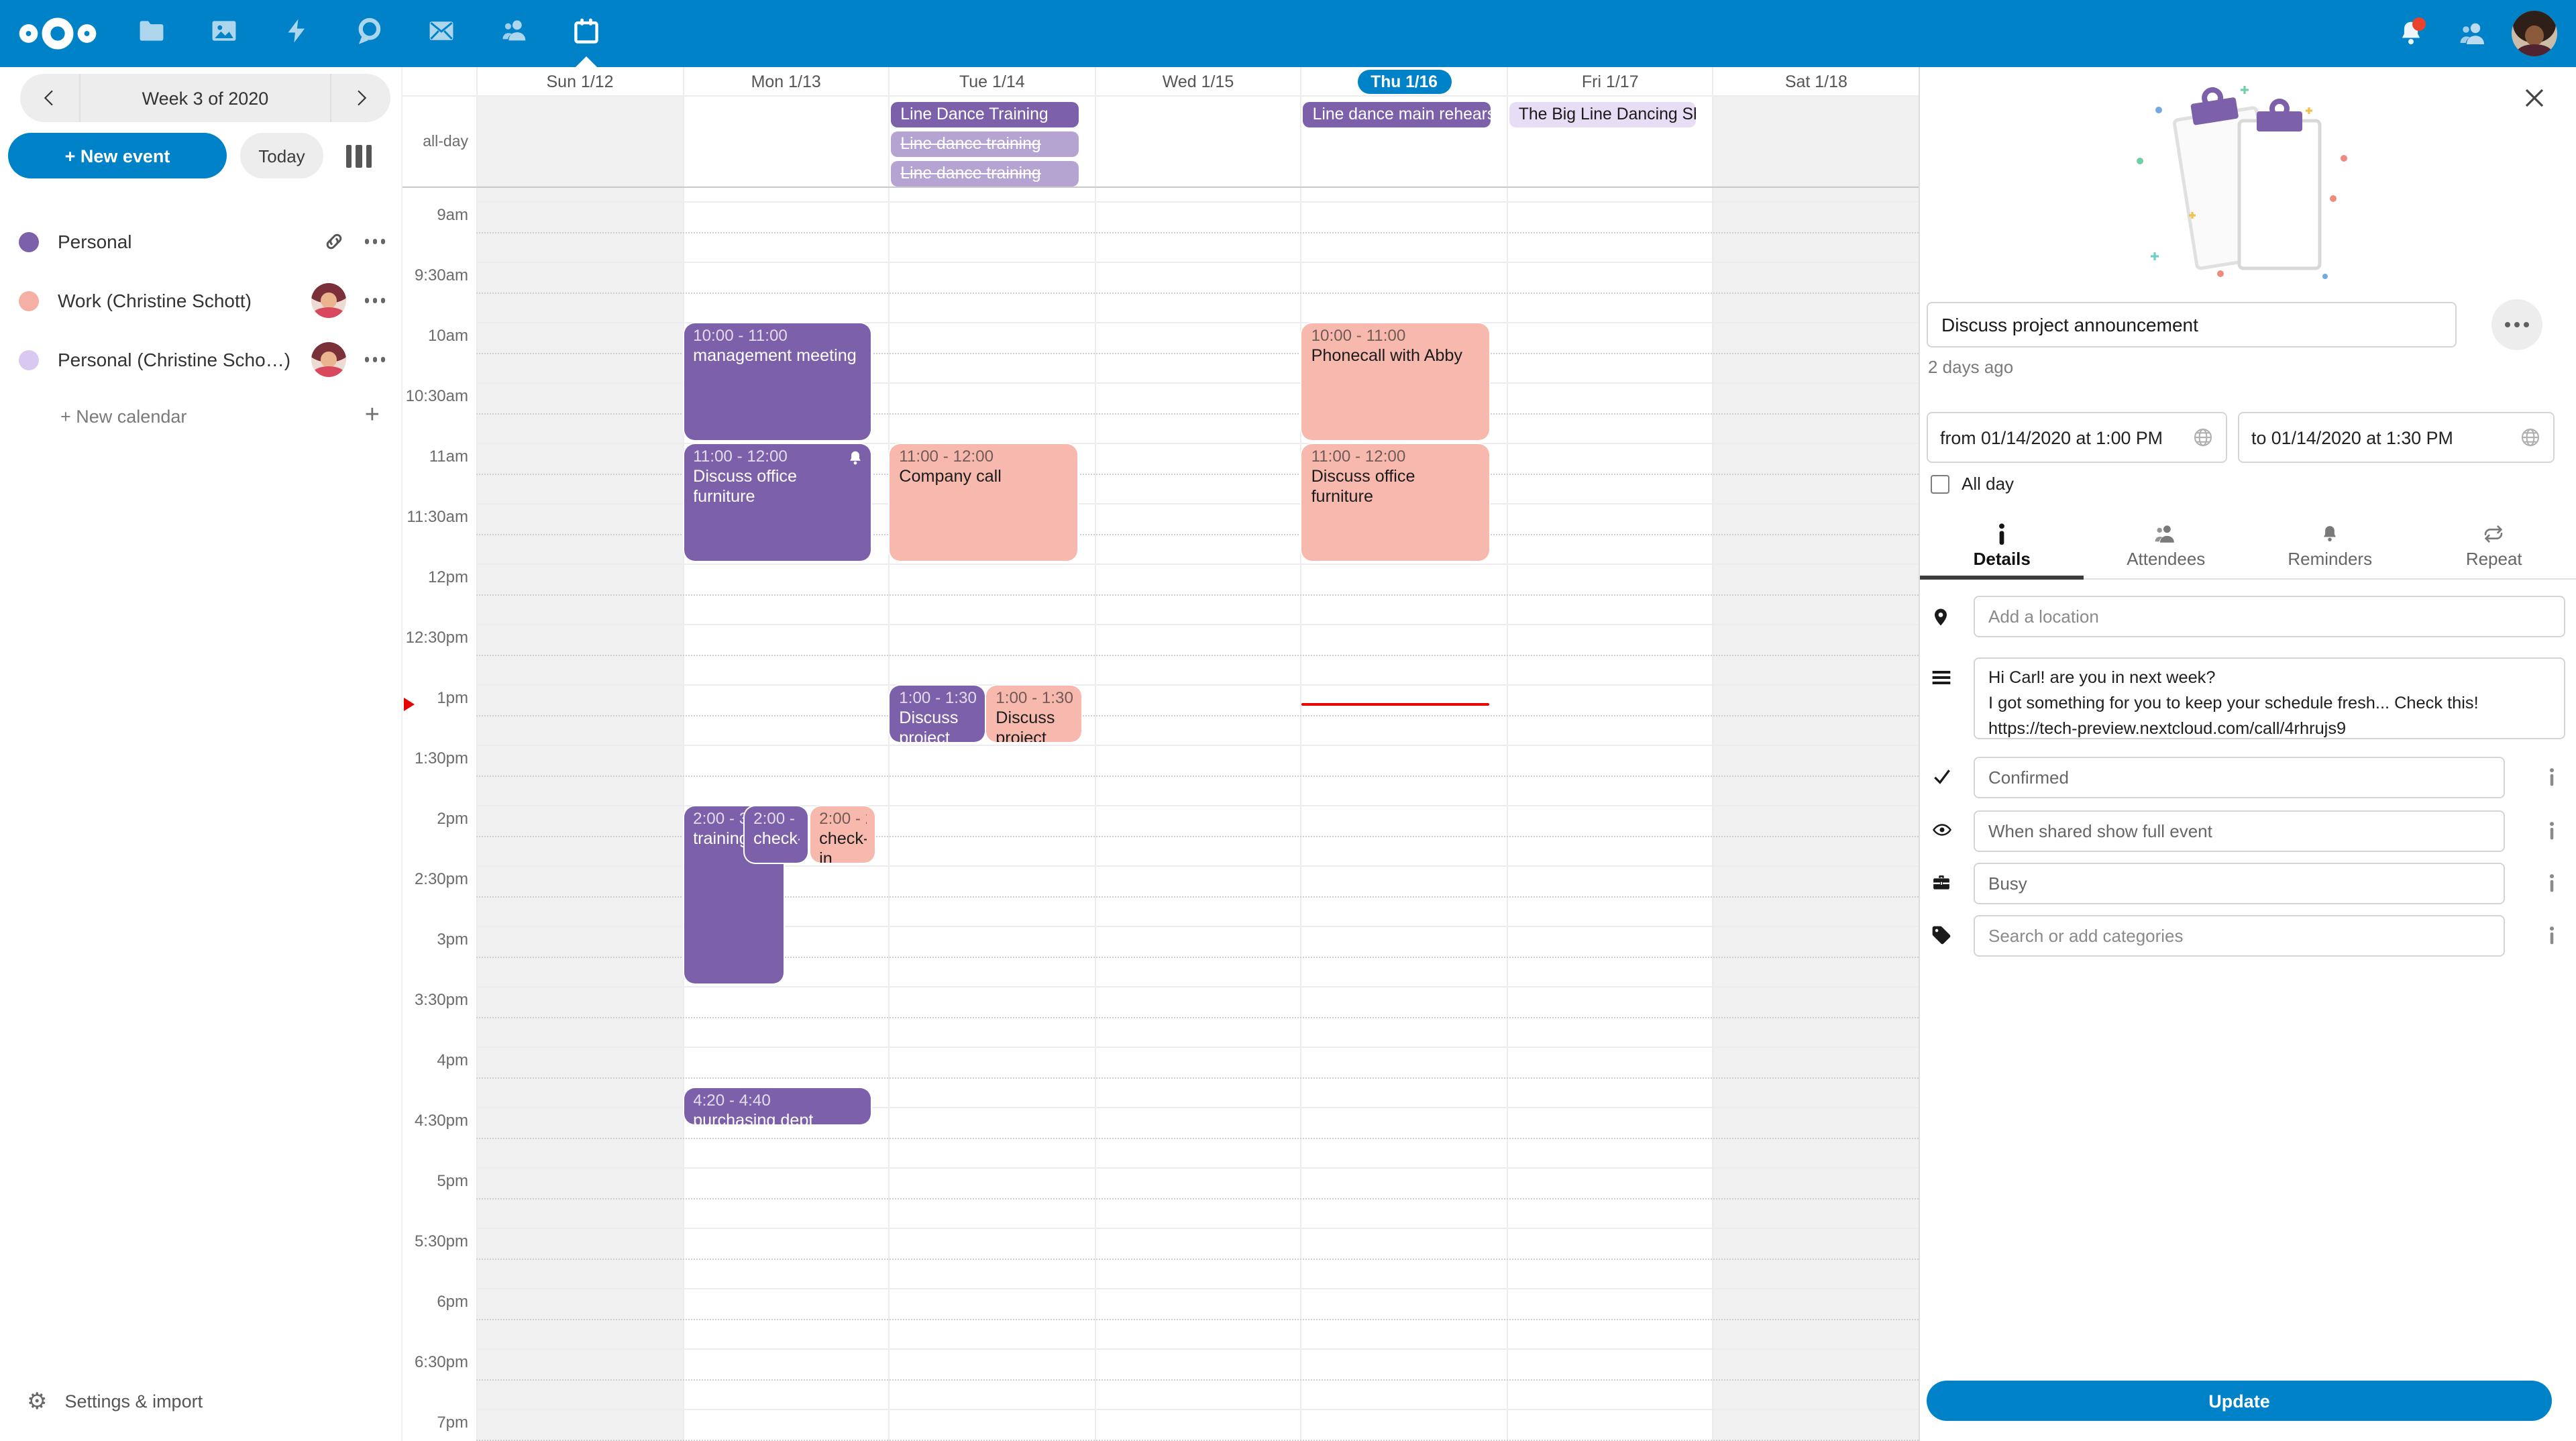 This screenshot has height=1441, width=2576. Describe the element at coordinates (200, 300) in the screenshot. I see `calendar-item-work-christine: Work (Christine Schott)` at that location.